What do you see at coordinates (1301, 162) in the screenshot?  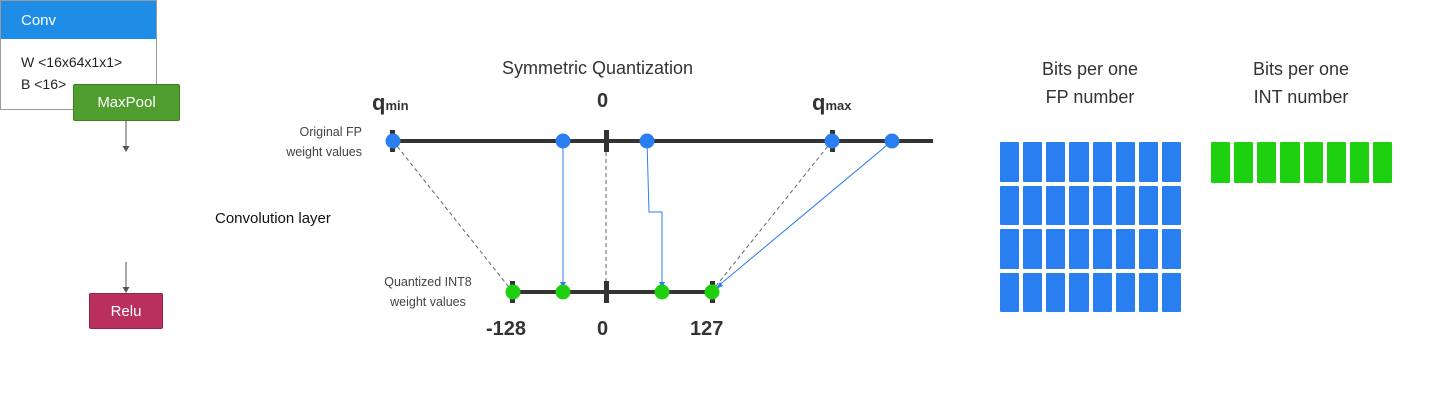 I see `int-bits-row` at bounding box center [1301, 162].